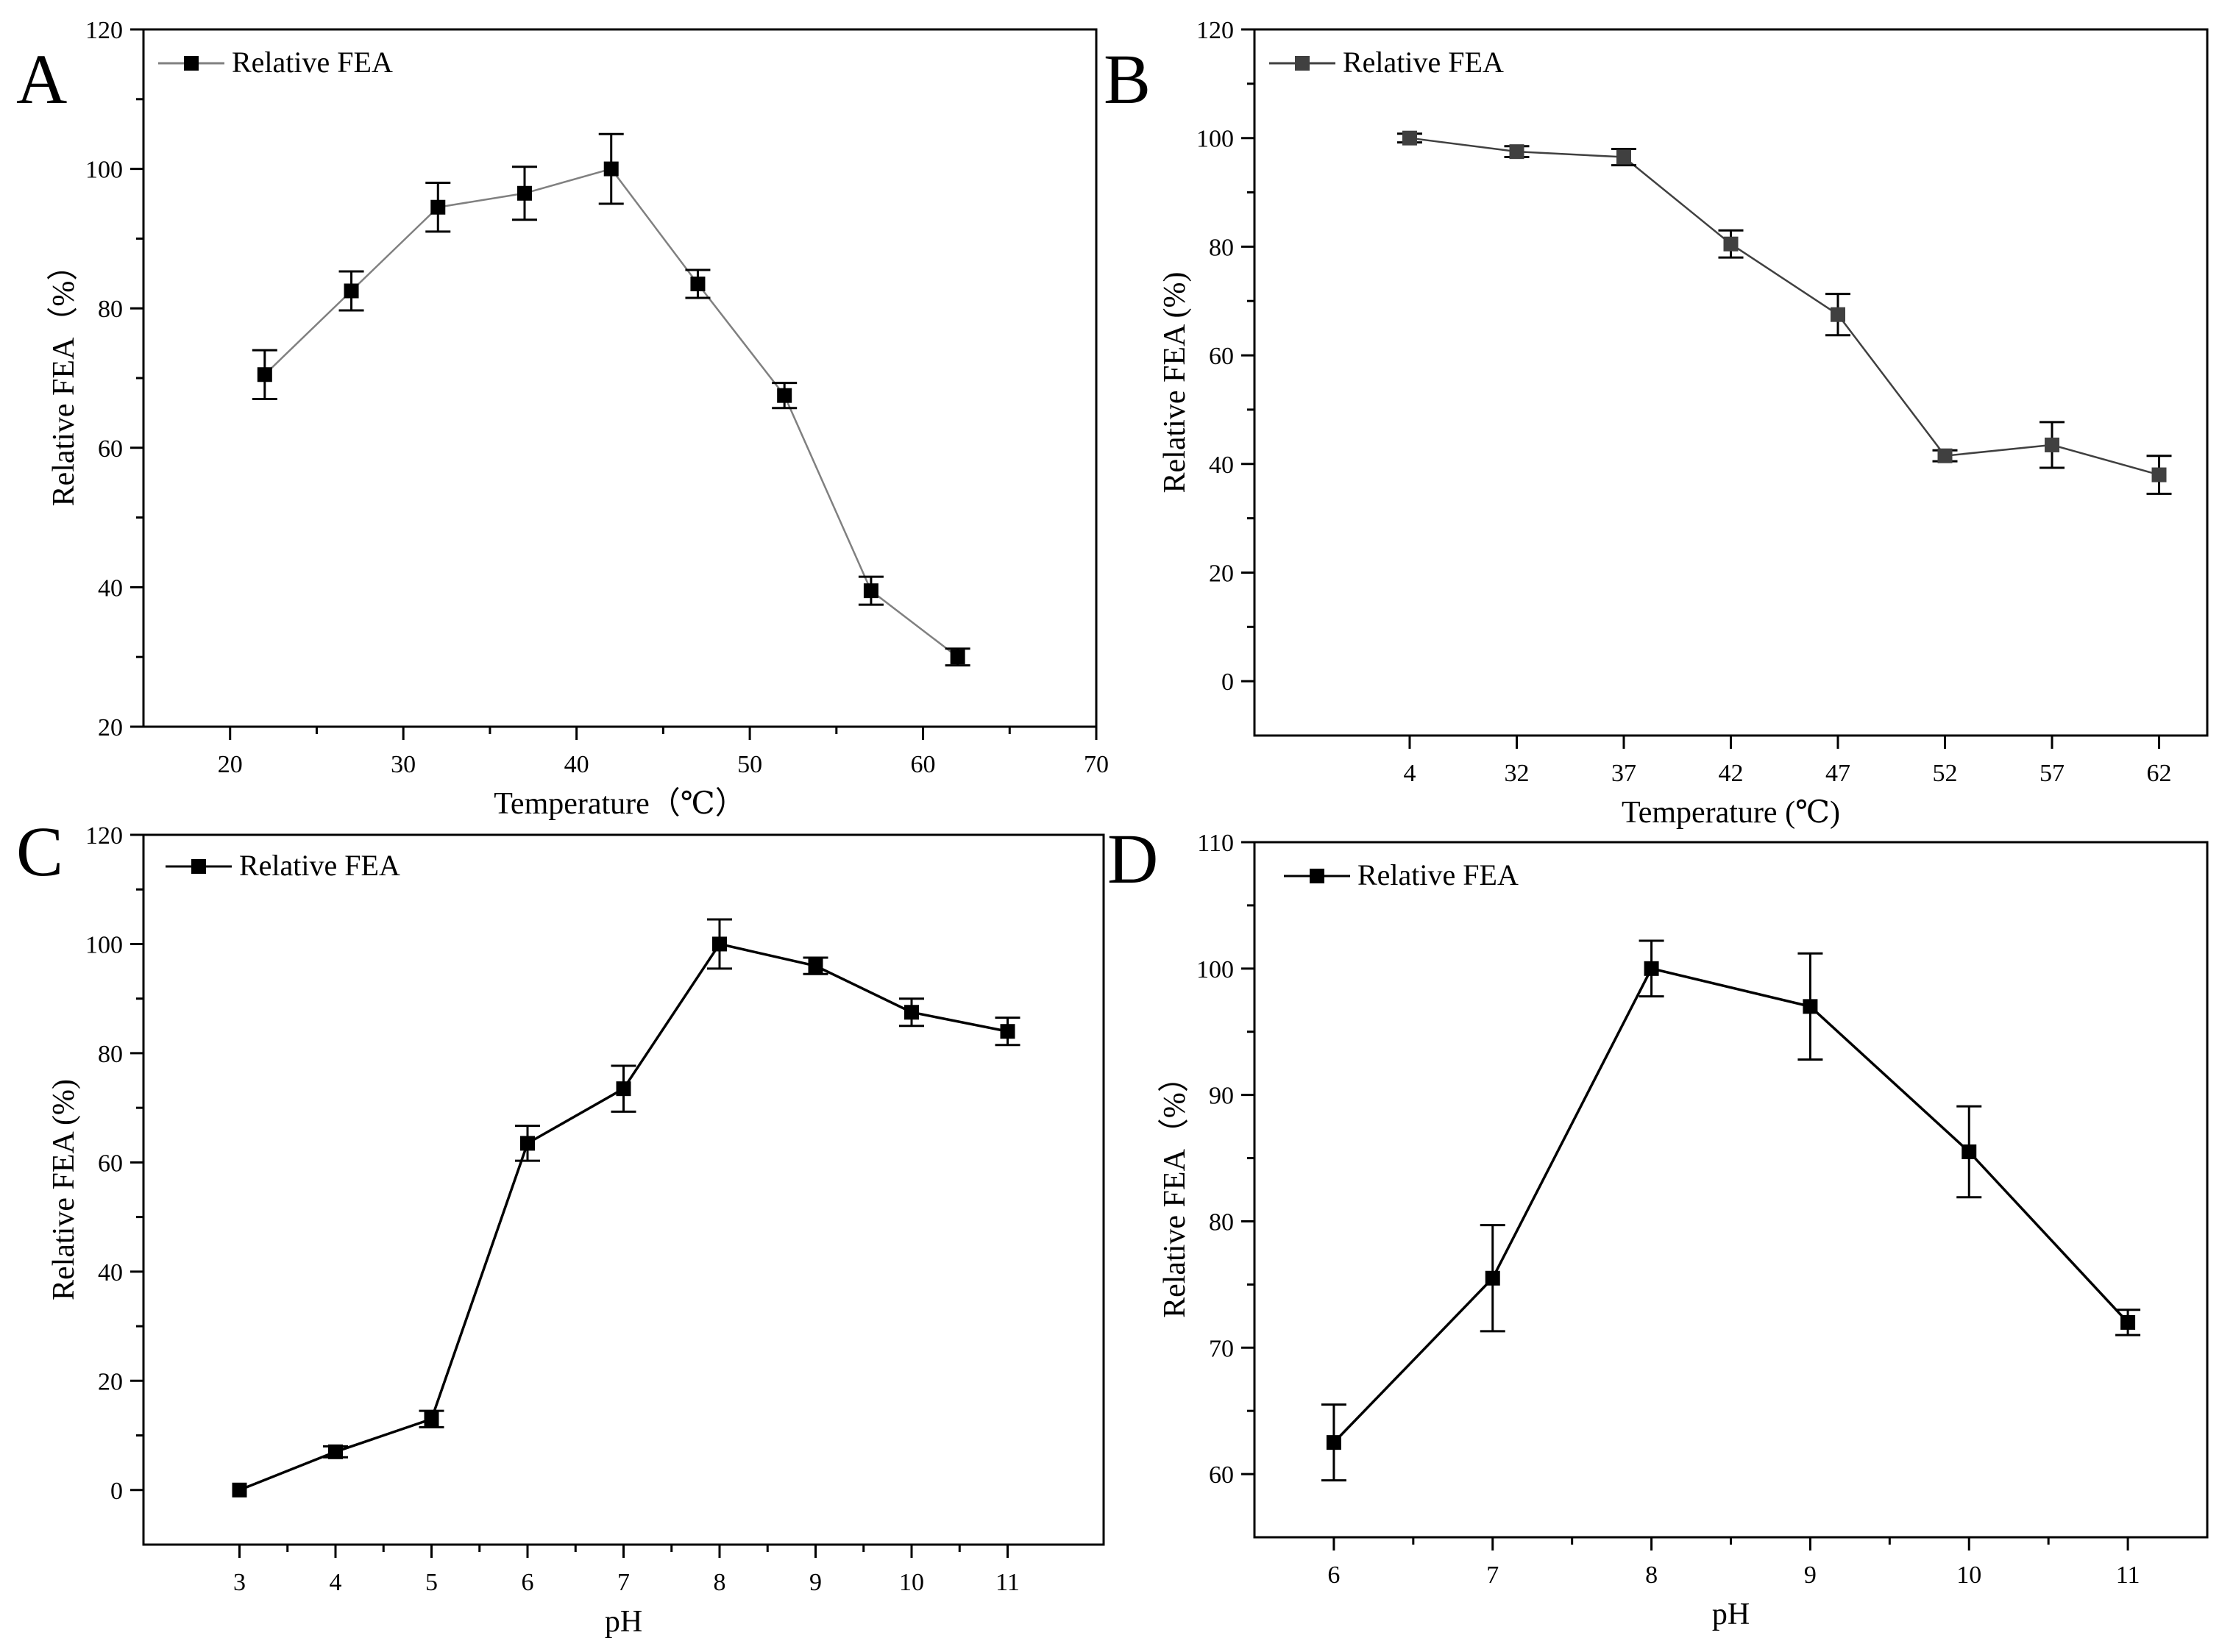 This screenshot has height=1652, width=2233. What do you see at coordinates (1731, 813) in the screenshot?
I see `x-axis-label: Temperature (℃)` at bounding box center [1731, 813].